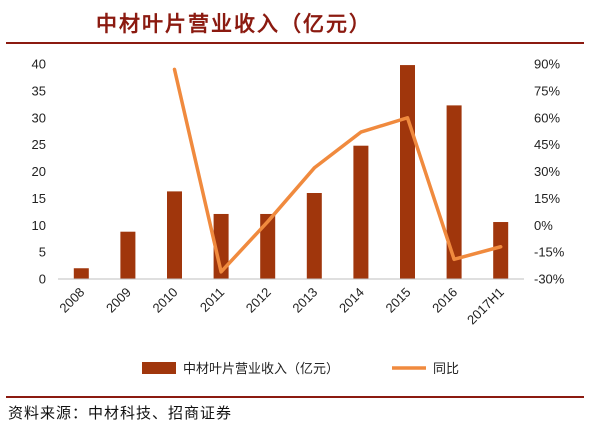  Describe the element at coordinates (234, 23) in the screenshot. I see `chart-title: 中材叶片营业收入（亿元）` at that location.